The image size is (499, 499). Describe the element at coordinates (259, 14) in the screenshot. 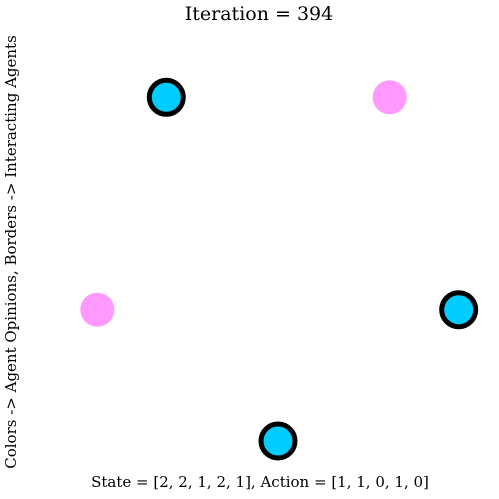

I see `chart-title: Iteration = 394` at that location.